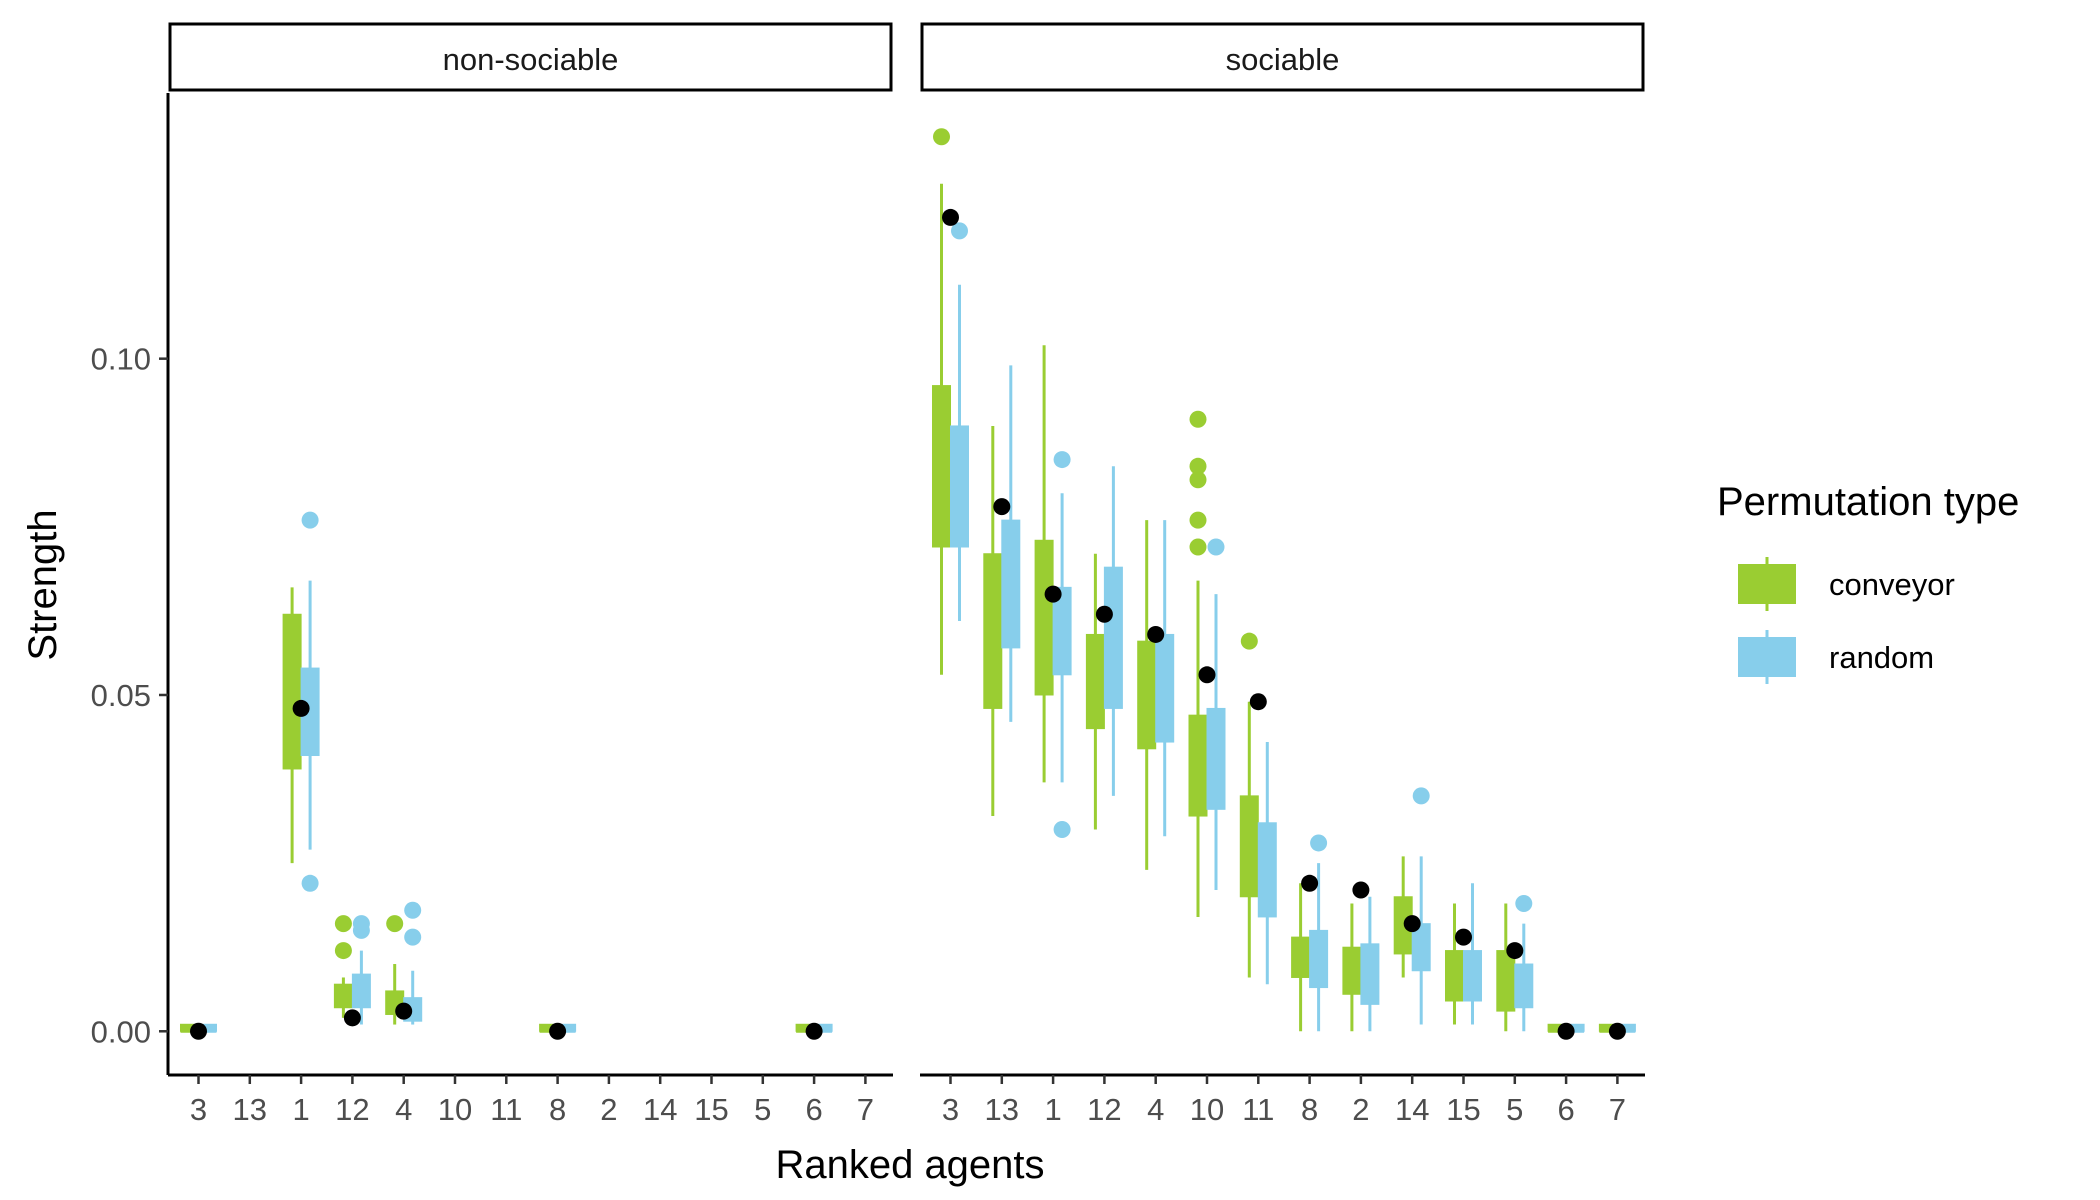 Image resolution: width=2100 pixels, height=1200 pixels. Describe the element at coordinates (1283, 59) in the screenshot. I see `strip-label: sociable` at that location.